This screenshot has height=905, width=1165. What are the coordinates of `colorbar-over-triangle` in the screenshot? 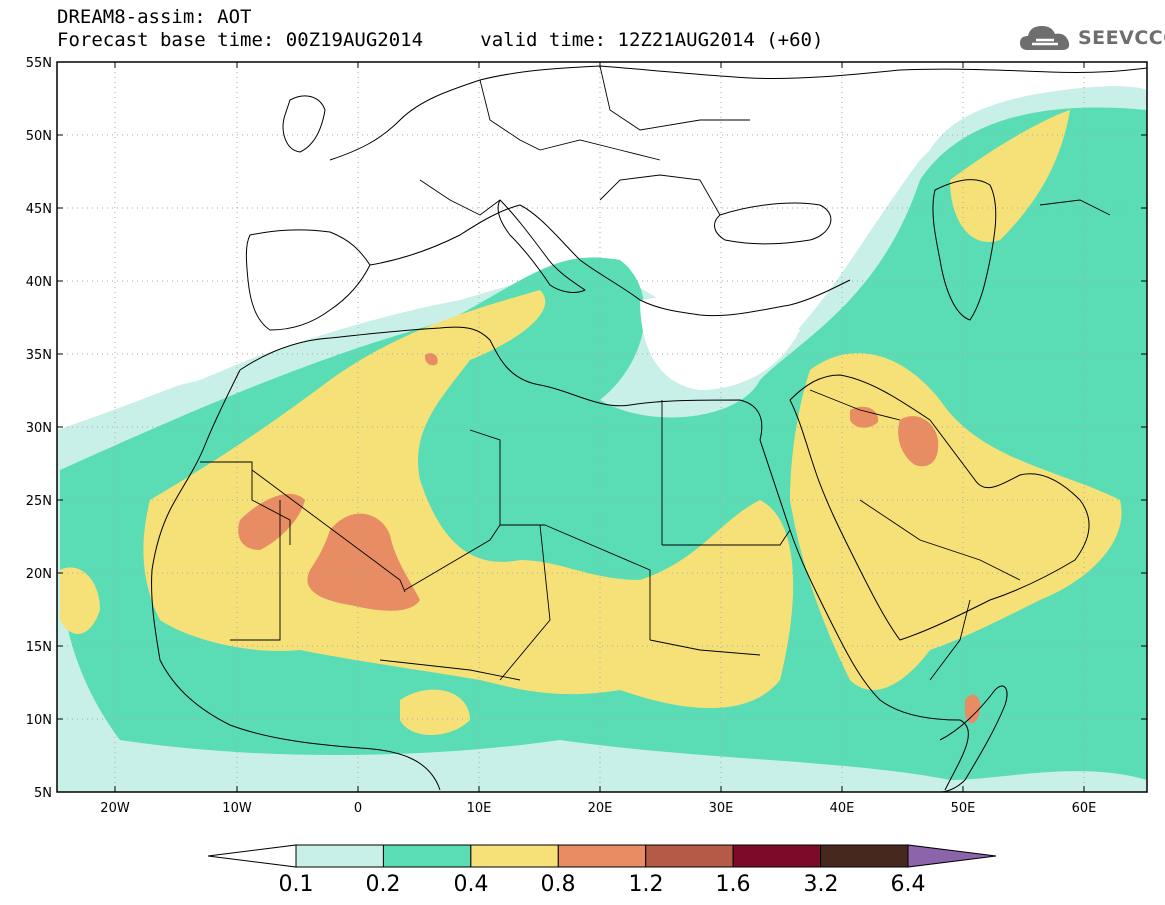 It's located at (952, 856).